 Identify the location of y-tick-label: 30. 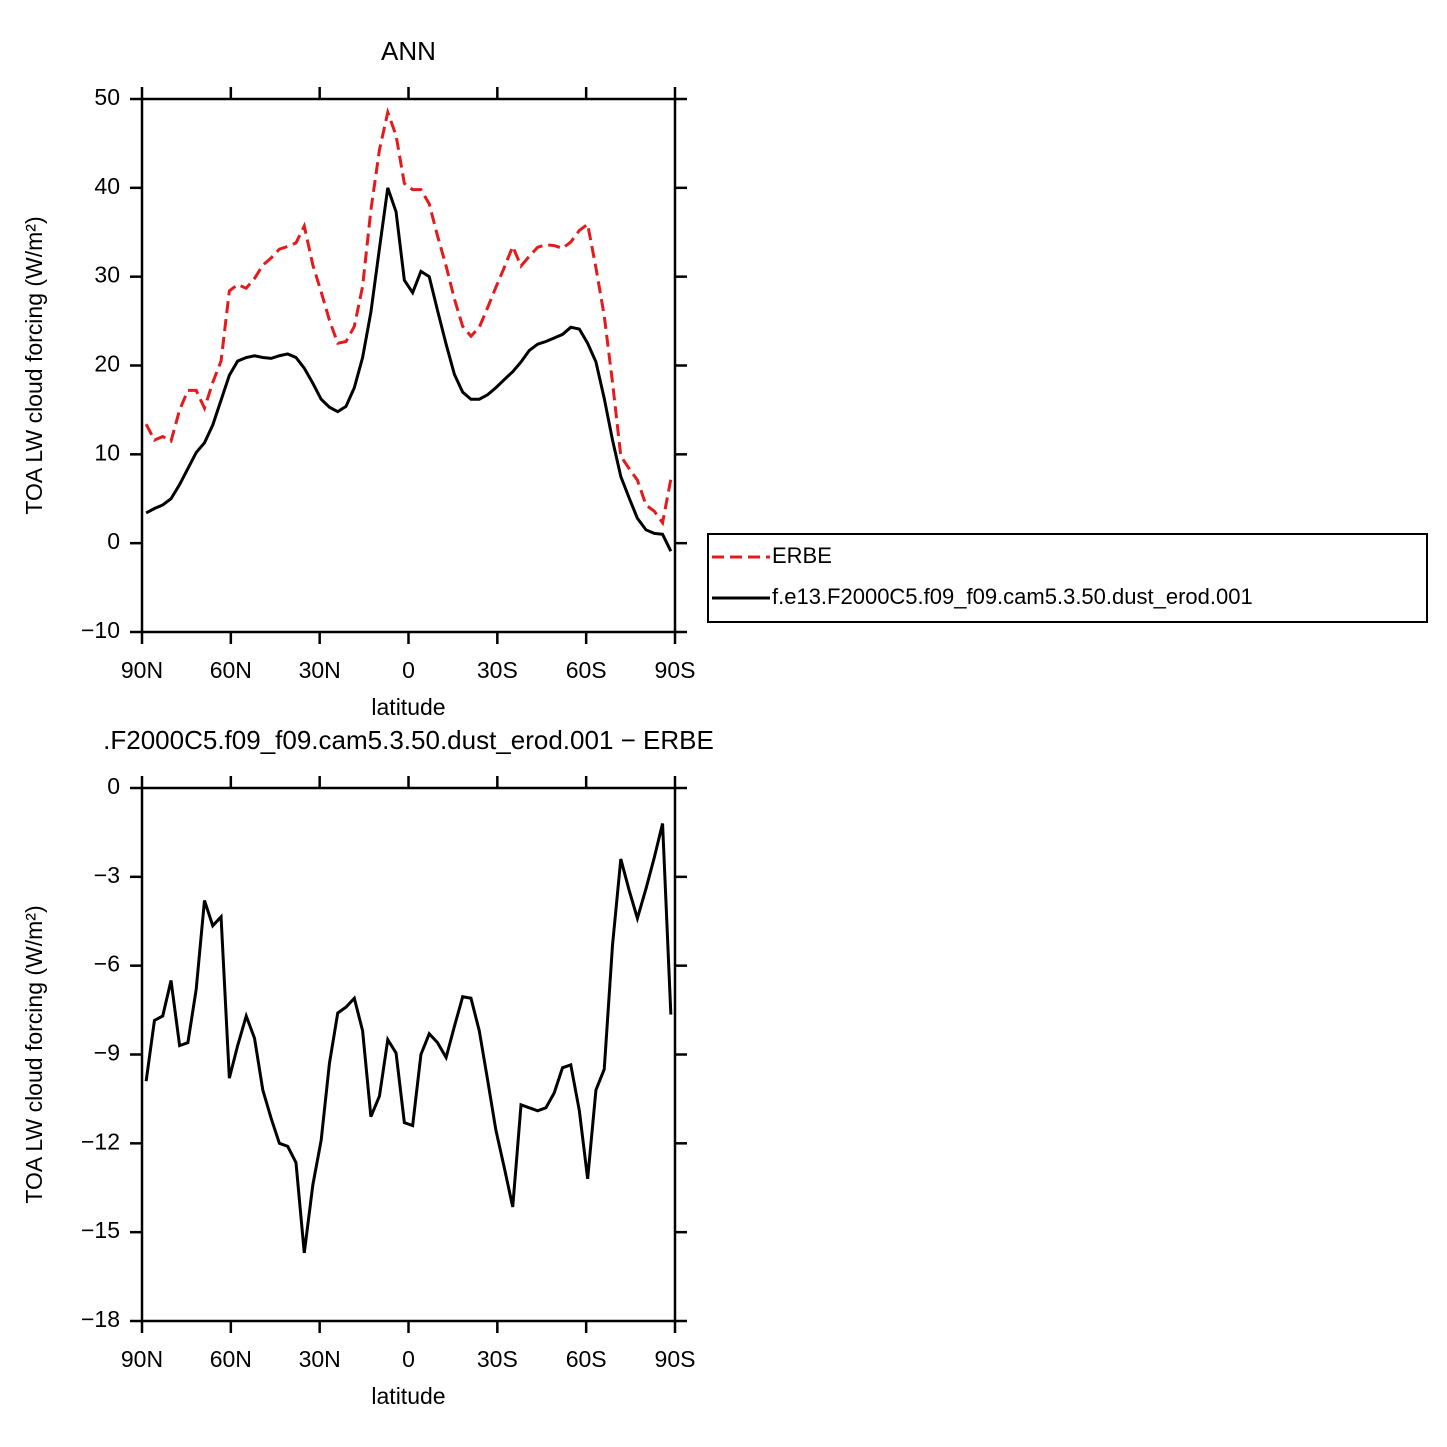
(107, 275).